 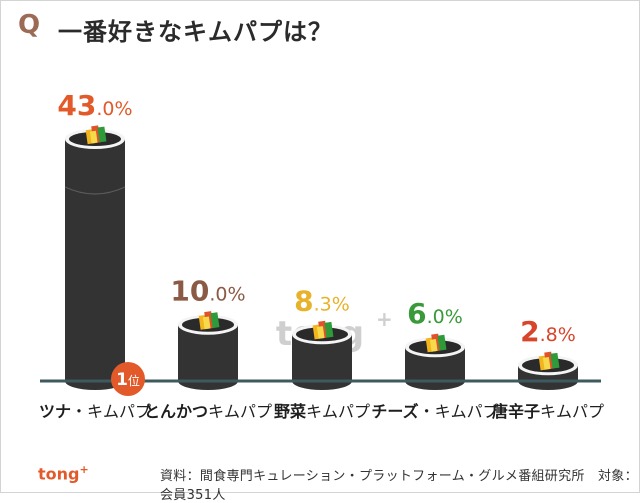 I want to click on category-label-part: 野菜, so click(x=290, y=411).